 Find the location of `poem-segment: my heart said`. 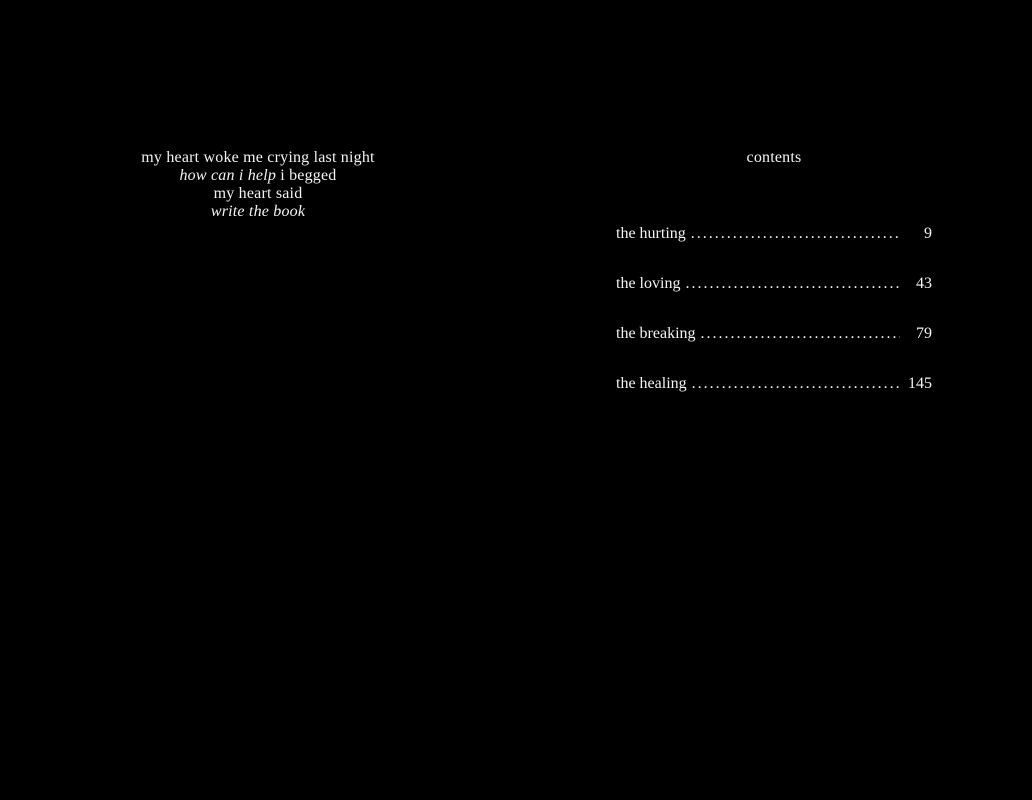

poem-segment: my heart said is located at coordinates (258, 193).